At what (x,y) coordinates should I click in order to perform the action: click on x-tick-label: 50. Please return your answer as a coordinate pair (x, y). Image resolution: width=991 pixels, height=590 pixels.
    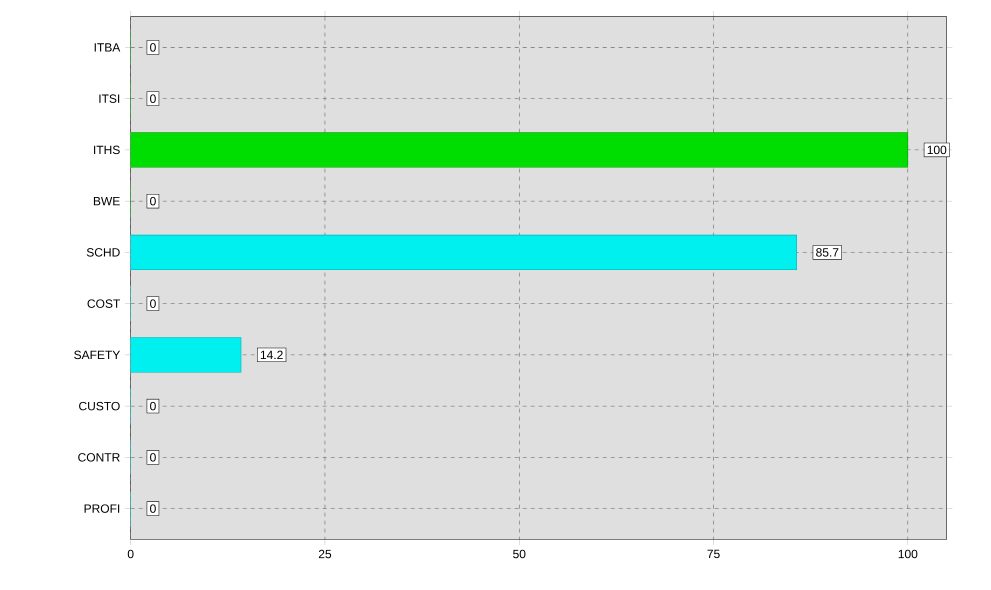
    Looking at the image, I should click on (519, 554).